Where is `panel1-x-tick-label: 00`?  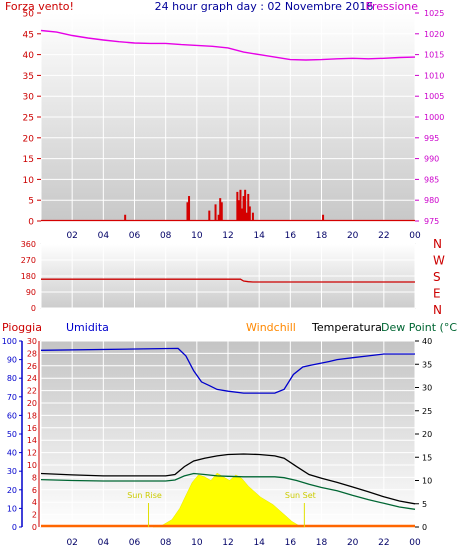 panel1-x-tick-label: 00 is located at coordinates (415, 236).